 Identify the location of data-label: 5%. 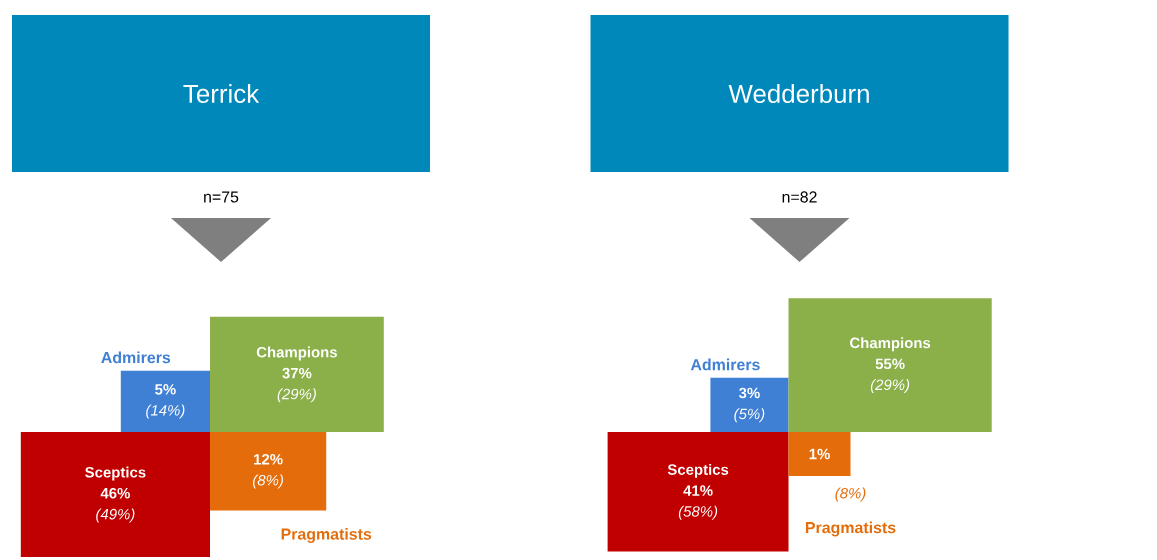
(165, 389).